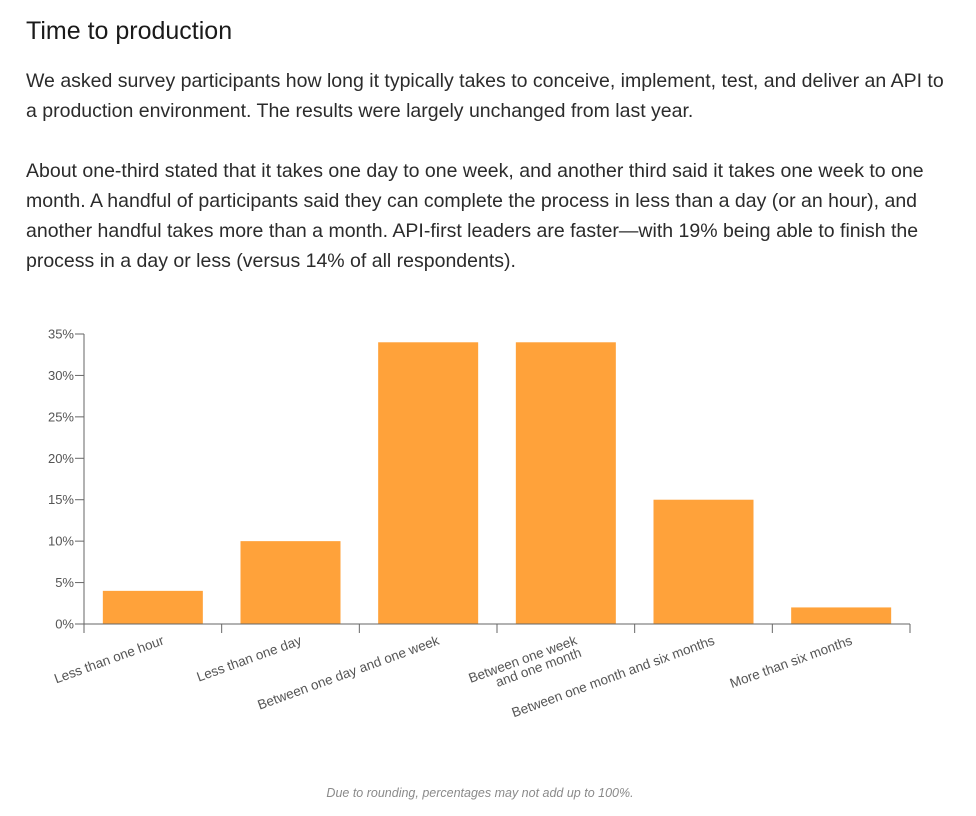 The height and width of the screenshot is (816, 976). What do you see at coordinates (129, 31) in the screenshot?
I see `section-title: Time to production` at bounding box center [129, 31].